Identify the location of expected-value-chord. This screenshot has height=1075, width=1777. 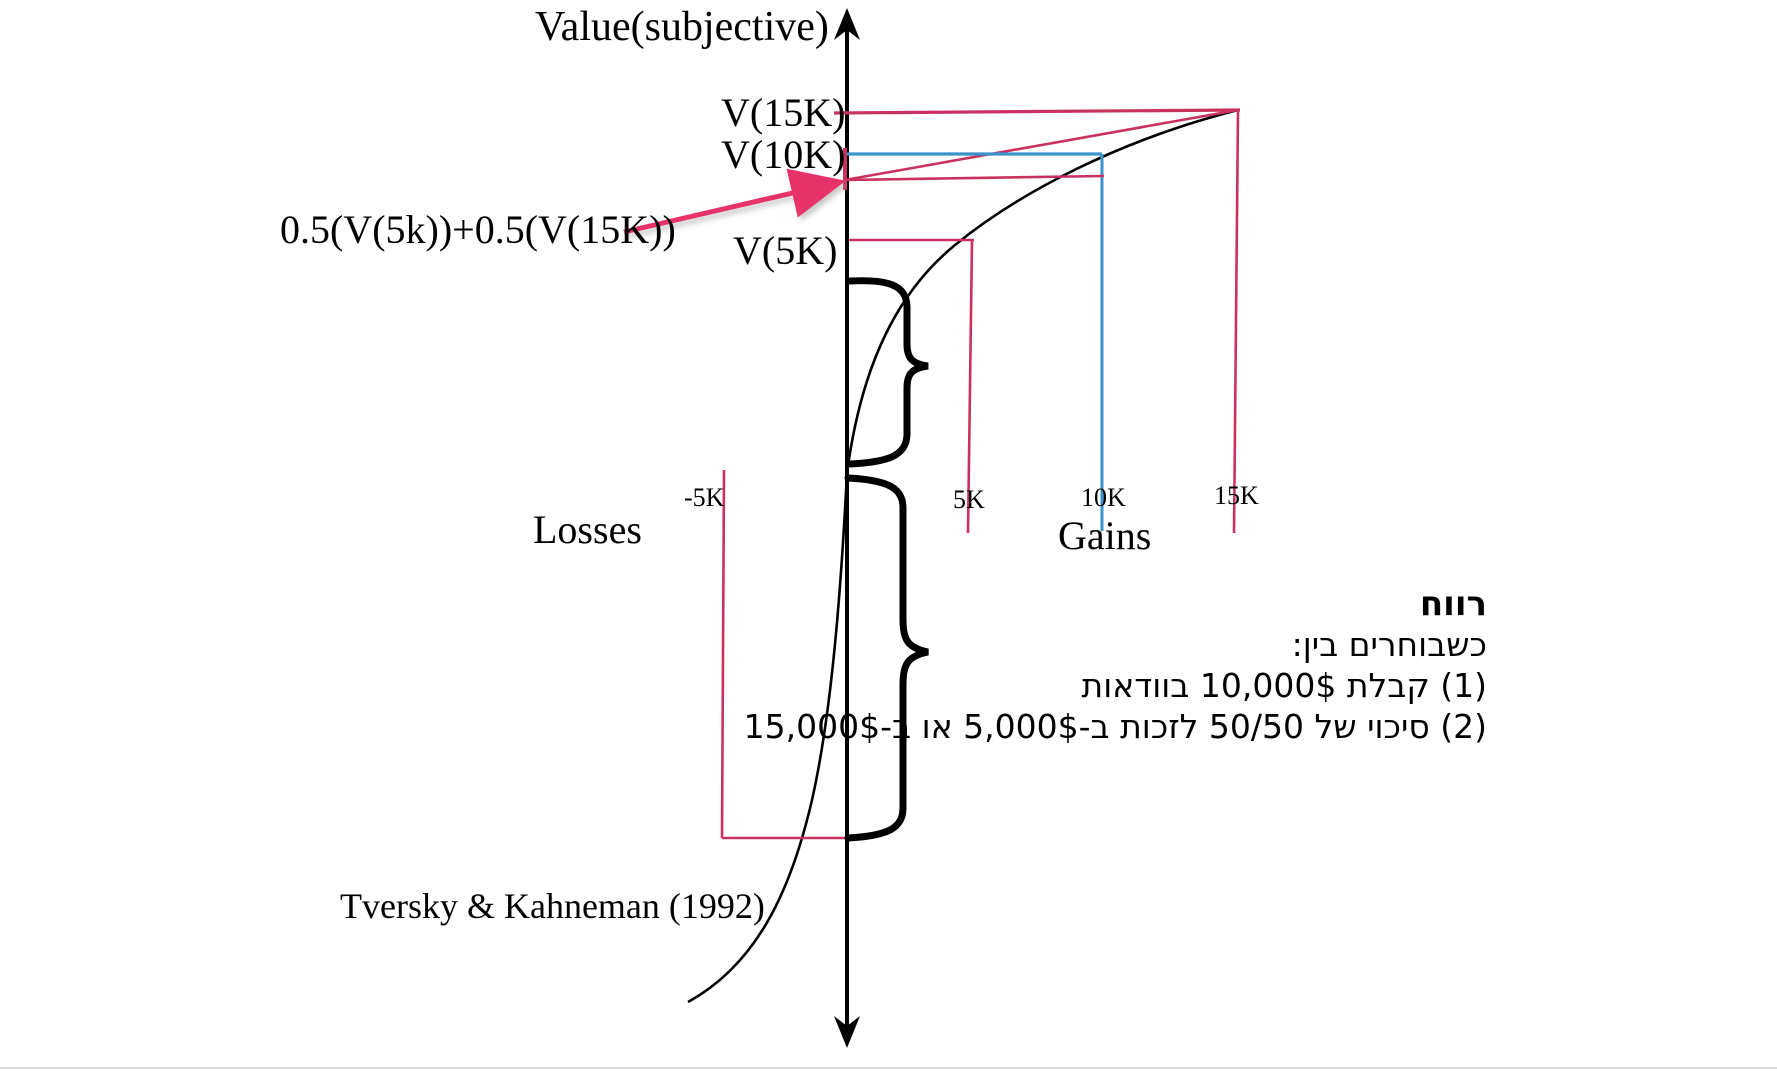
(1041, 145).